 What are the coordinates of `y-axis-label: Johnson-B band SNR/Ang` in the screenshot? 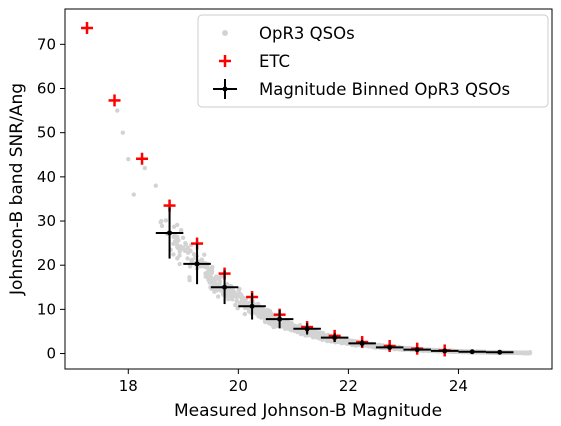 It's located at (17, 189).